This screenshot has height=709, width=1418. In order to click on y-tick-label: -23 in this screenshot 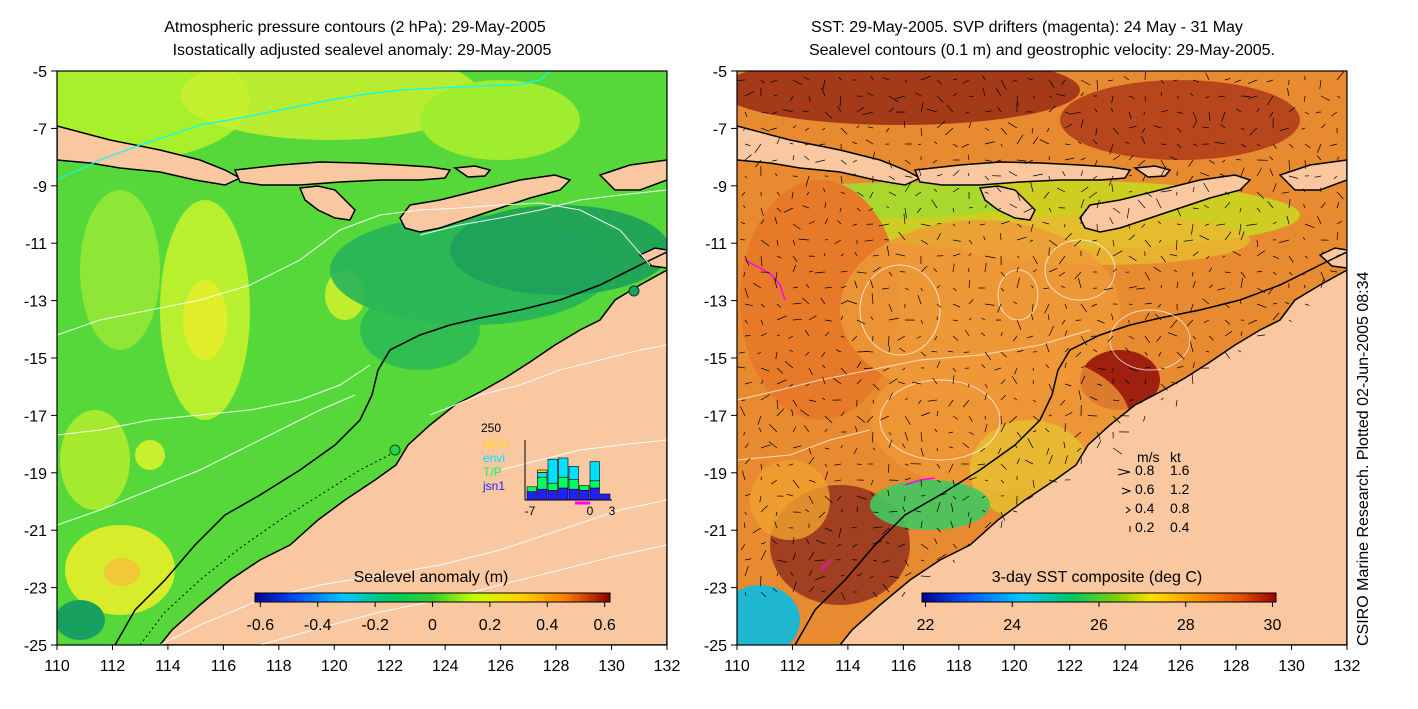, I will do `click(715, 589)`.